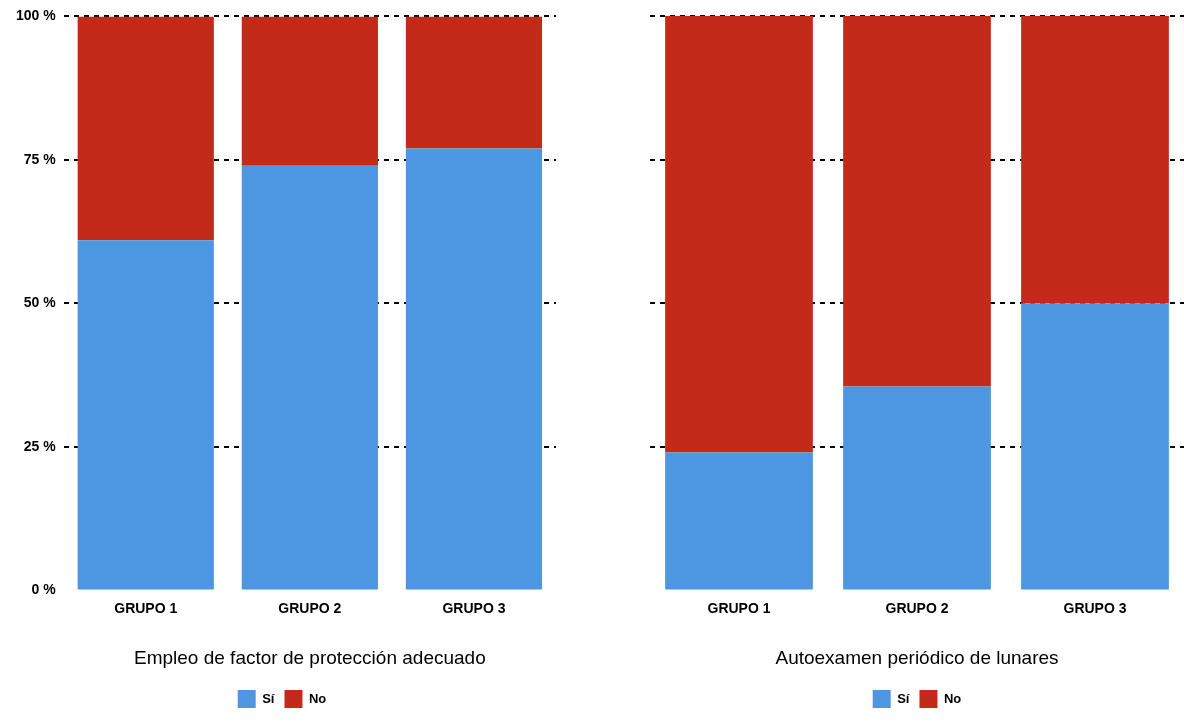  Describe the element at coordinates (309, 657) in the screenshot. I see `x-axis-title: Empleo de factor de protección adecuado` at that location.